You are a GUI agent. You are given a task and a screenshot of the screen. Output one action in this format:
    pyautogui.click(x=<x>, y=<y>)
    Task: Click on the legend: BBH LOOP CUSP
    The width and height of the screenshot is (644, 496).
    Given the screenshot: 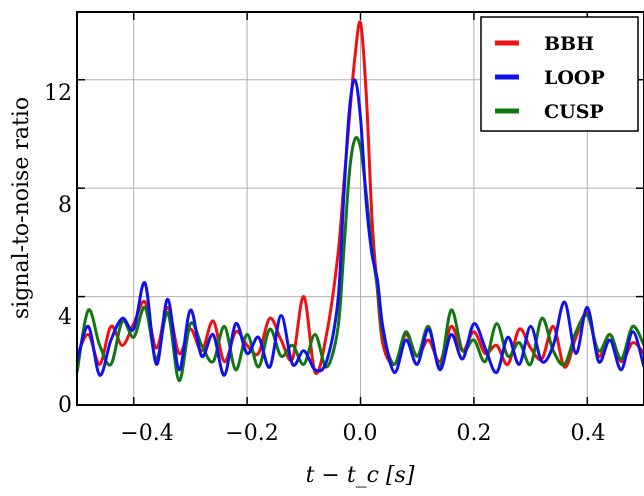 What is the action you would take?
    pyautogui.click(x=559, y=74)
    